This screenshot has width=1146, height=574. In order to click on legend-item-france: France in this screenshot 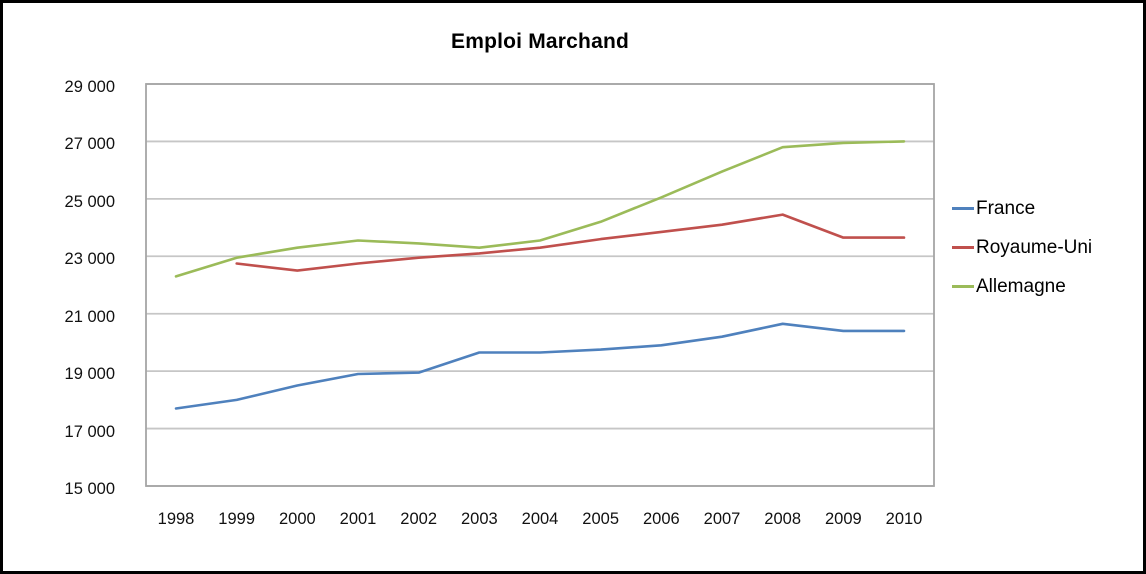, I will do `click(1022, 208)`.